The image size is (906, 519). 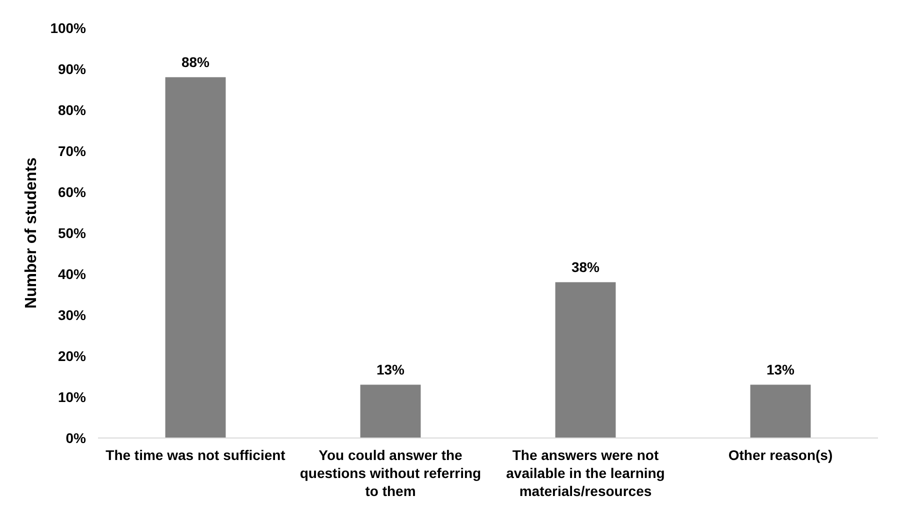 I want to click on y-tick-label: 80%, so click(x=72, y=110).